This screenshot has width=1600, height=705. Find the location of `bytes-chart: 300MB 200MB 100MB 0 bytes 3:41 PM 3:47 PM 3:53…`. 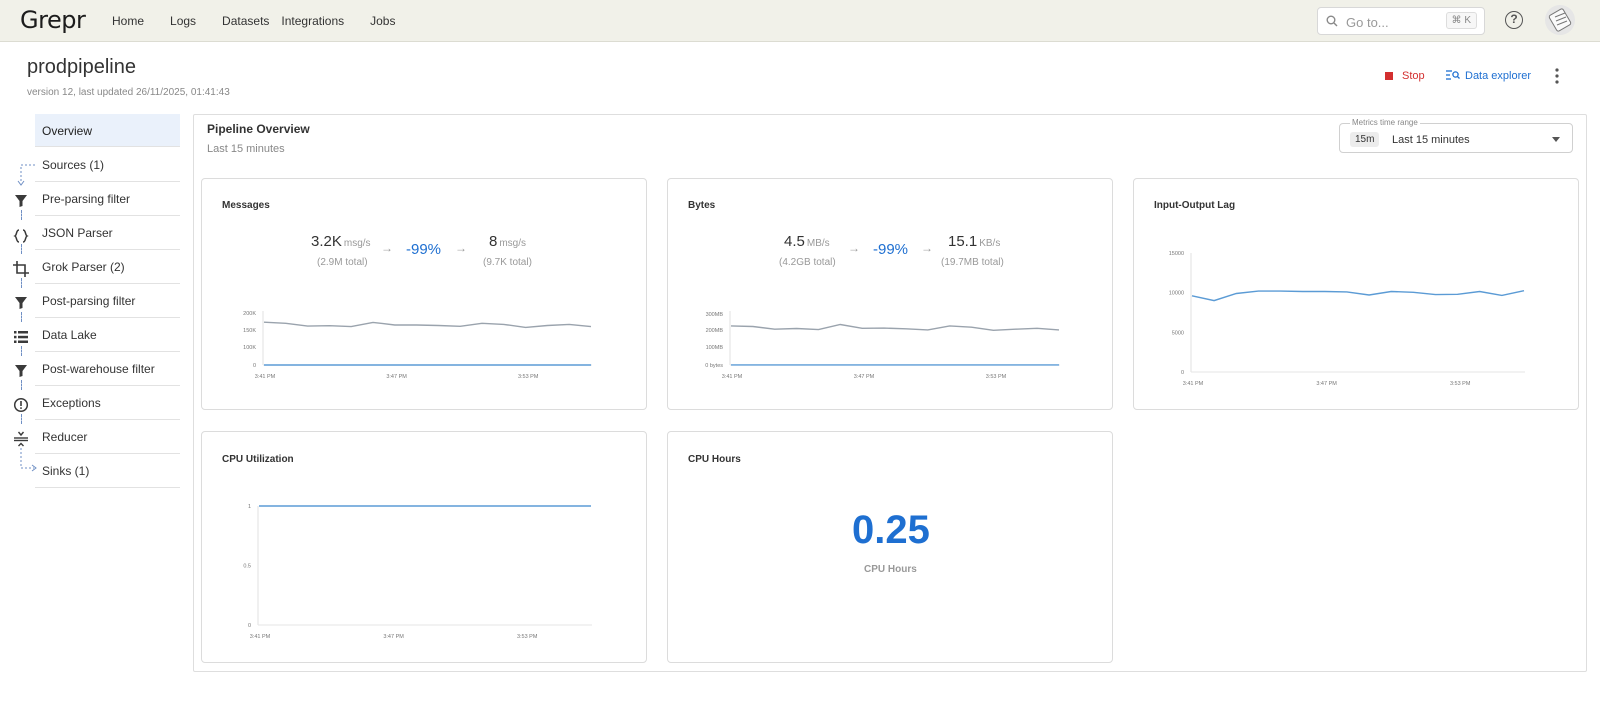

bytes-chart: 300MB 200MB 100MB 0 bytes 3:41 PM 3:47 PM 3:53… is located at coordinates (882, 345).